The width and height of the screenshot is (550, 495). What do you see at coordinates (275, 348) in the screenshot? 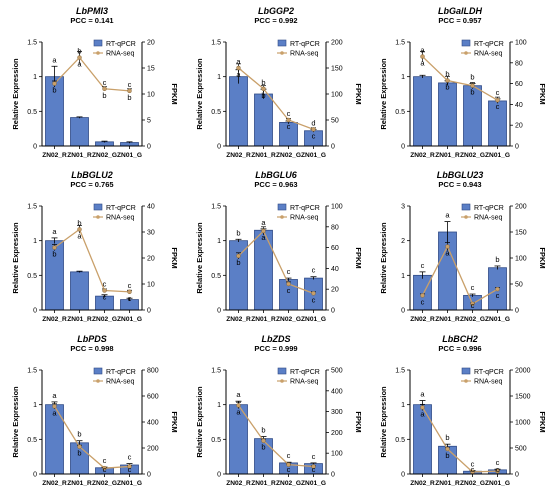
I see `pcc-label: PCC = 0.999` at bounding box center [275, 348].